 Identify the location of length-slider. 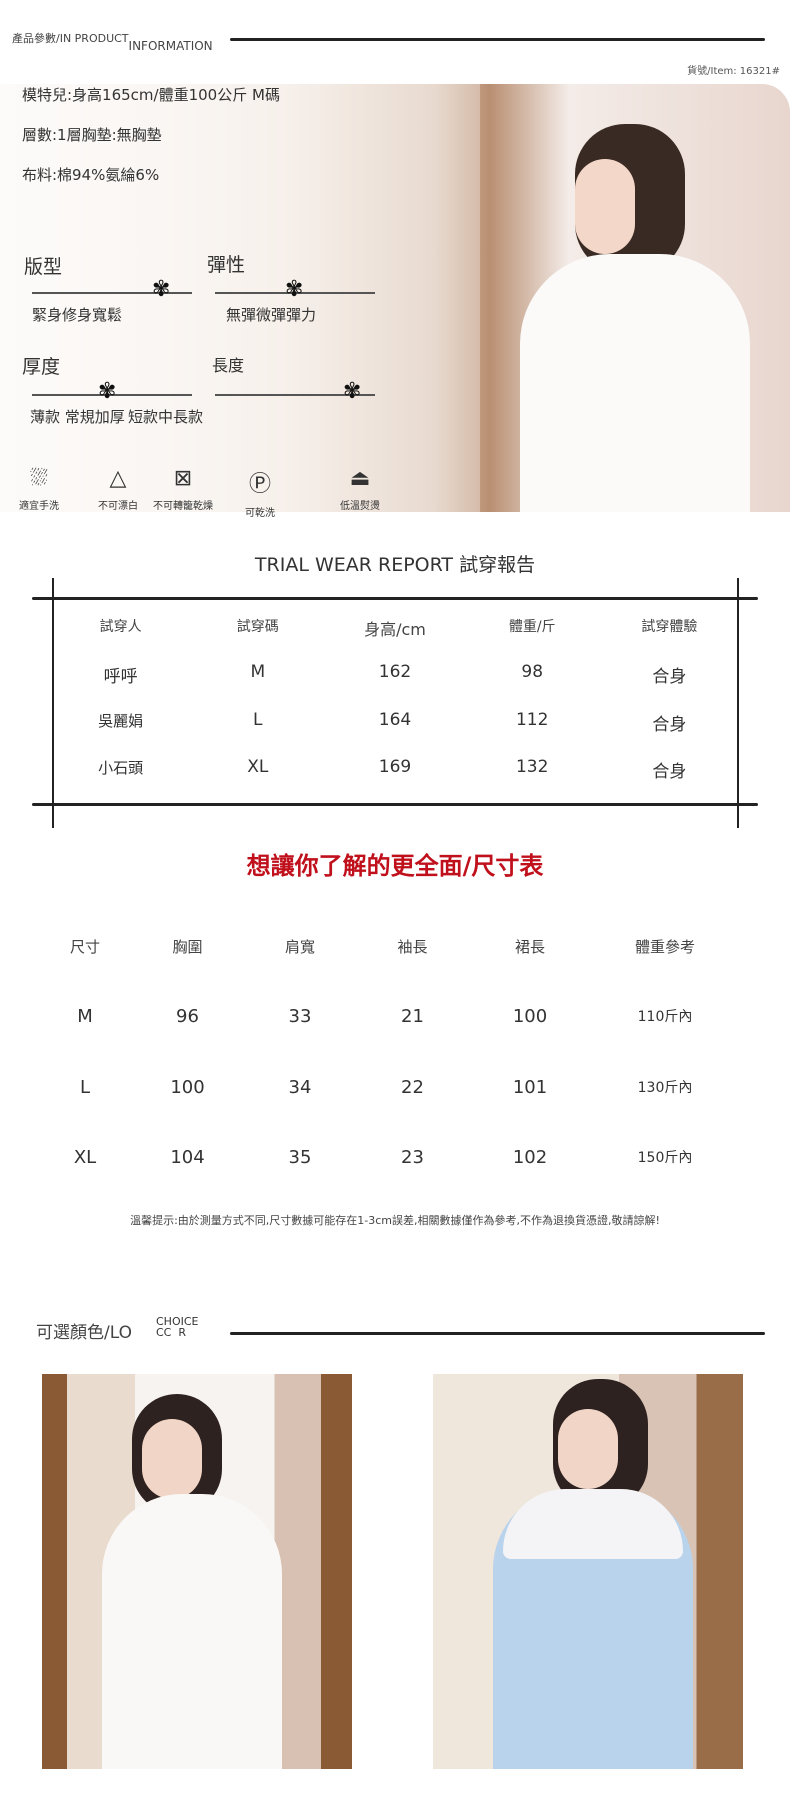
(295, 395).